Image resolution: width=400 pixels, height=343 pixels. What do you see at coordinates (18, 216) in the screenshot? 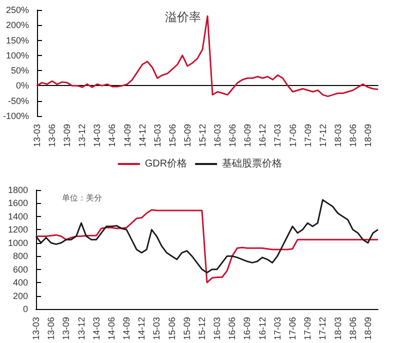
I see `y-tick-label: 1400` at bounding box center [18, 216].